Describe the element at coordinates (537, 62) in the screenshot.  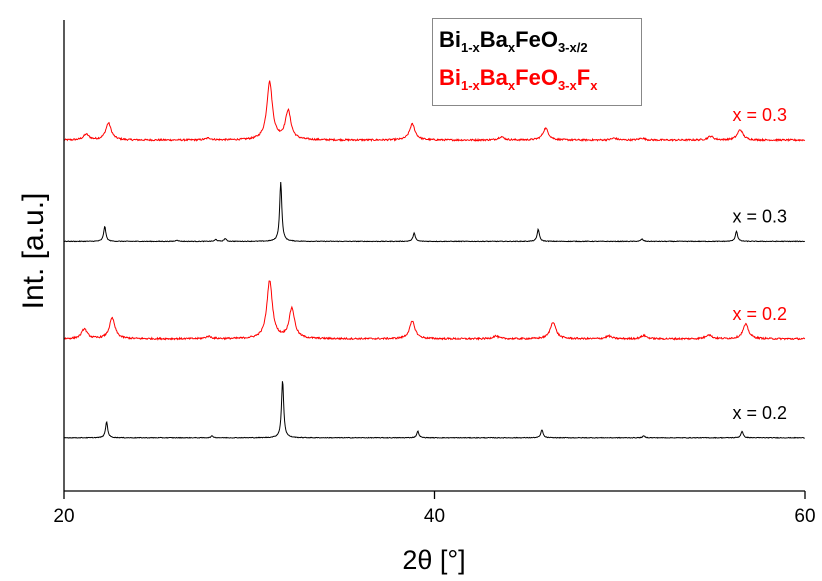
I see `legend: Bi1-xBaxFeO3-x/2 Bi1-xBaxFeO3-xFx` at that location.